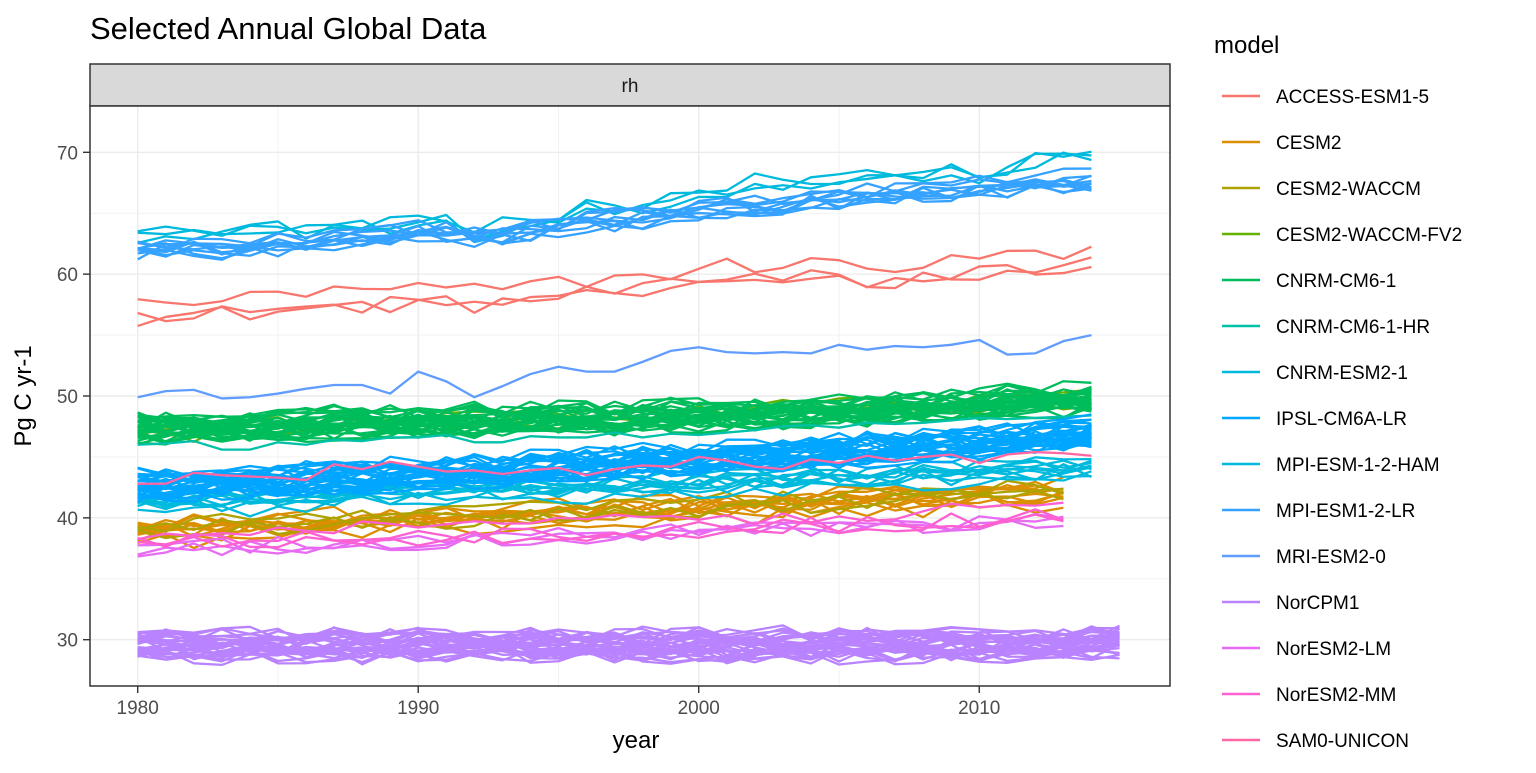 Image resolution: width=1536 pixels, height=773 pixels. Describe the element at coordinates (1353, 327) in the screenshot. I see `legend-label: CNRM-CM6-1-HR` at that location.